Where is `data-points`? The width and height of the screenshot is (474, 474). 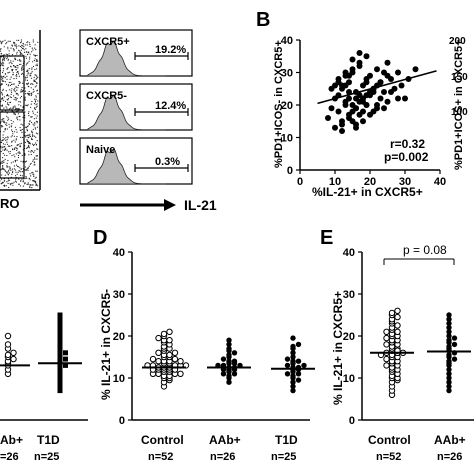 data-points is located at coordinates (420, 352).